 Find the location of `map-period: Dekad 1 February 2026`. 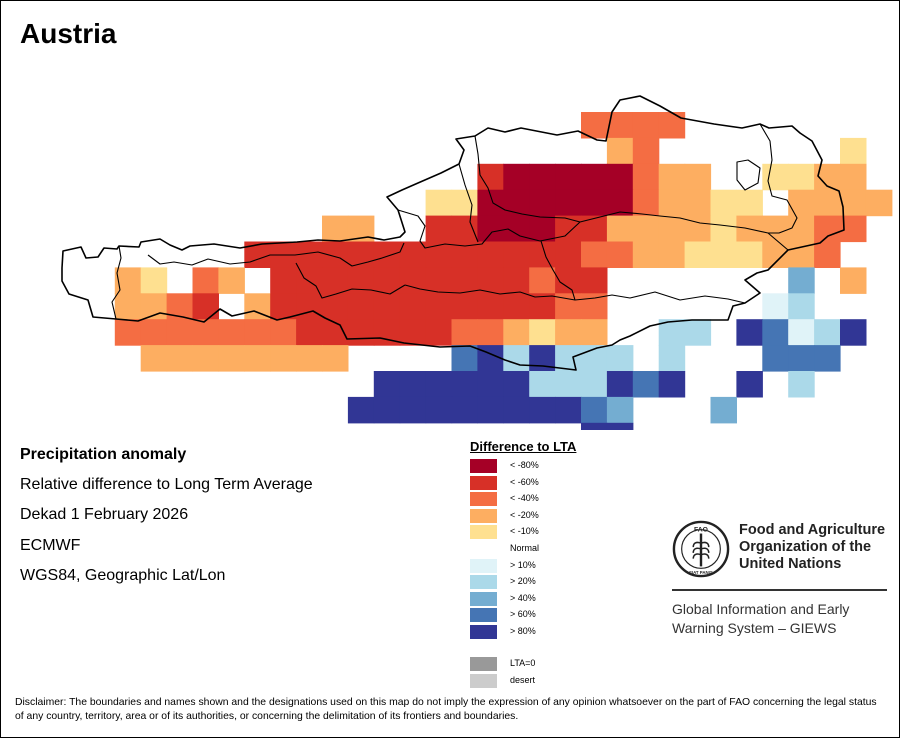

map-period: Dekad 1 February 2026 is located at coordinates (104, 514).